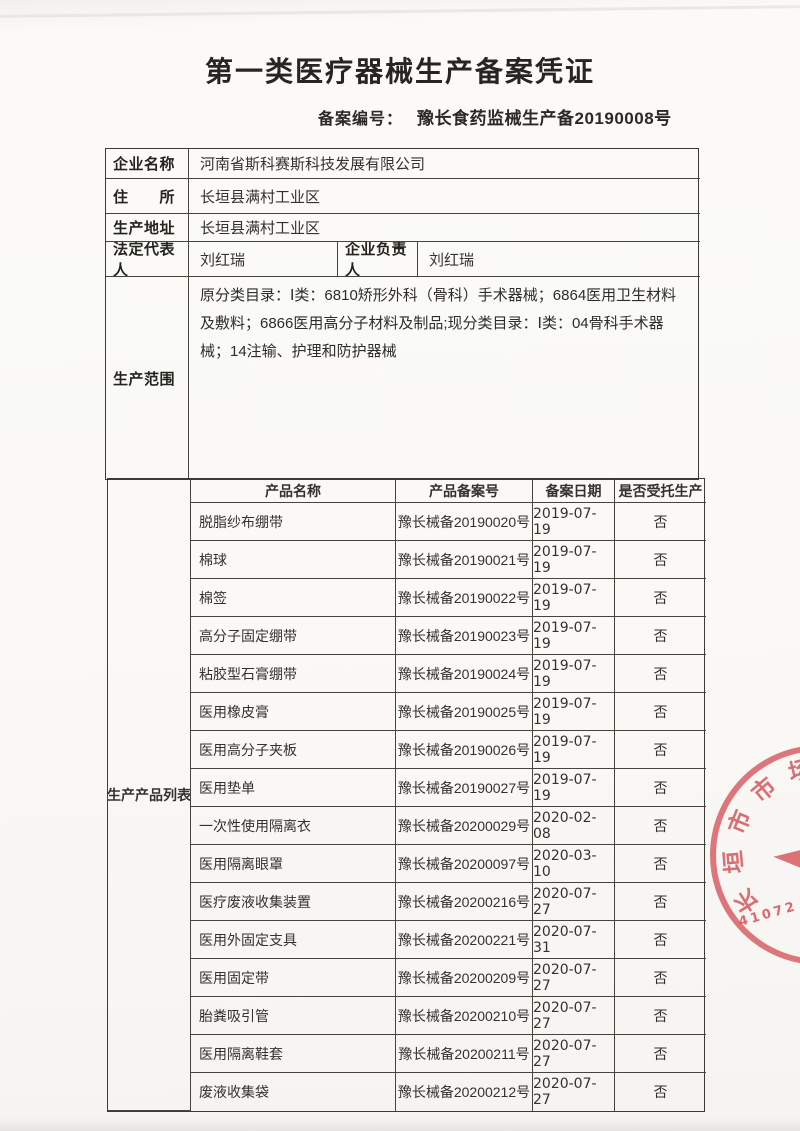  I want to click on product-name-cell: 医用隔离鞋套, so click(293, 1054).